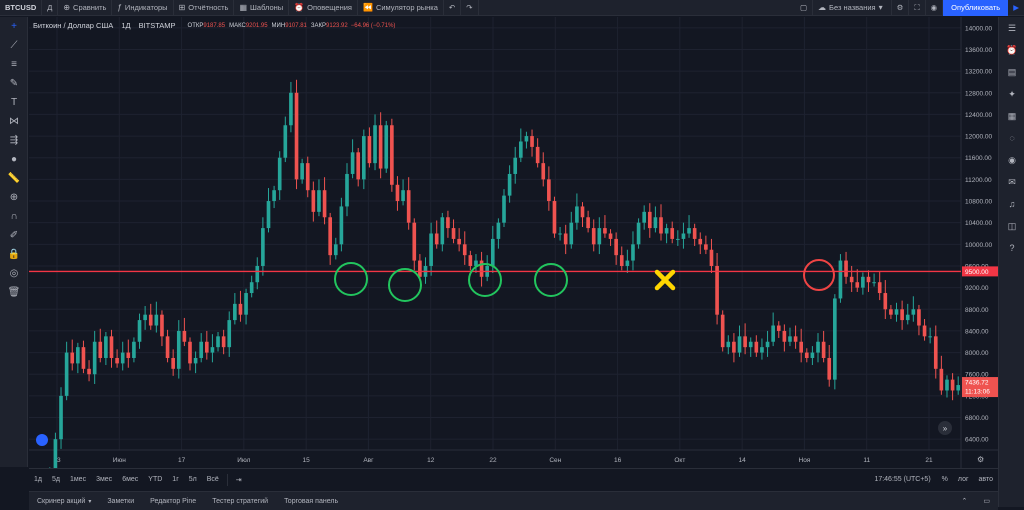 This screenshot has height=510, width=1024. I want to click on tab-strategy-tester: Тестер стратегий, so click(240, 501).